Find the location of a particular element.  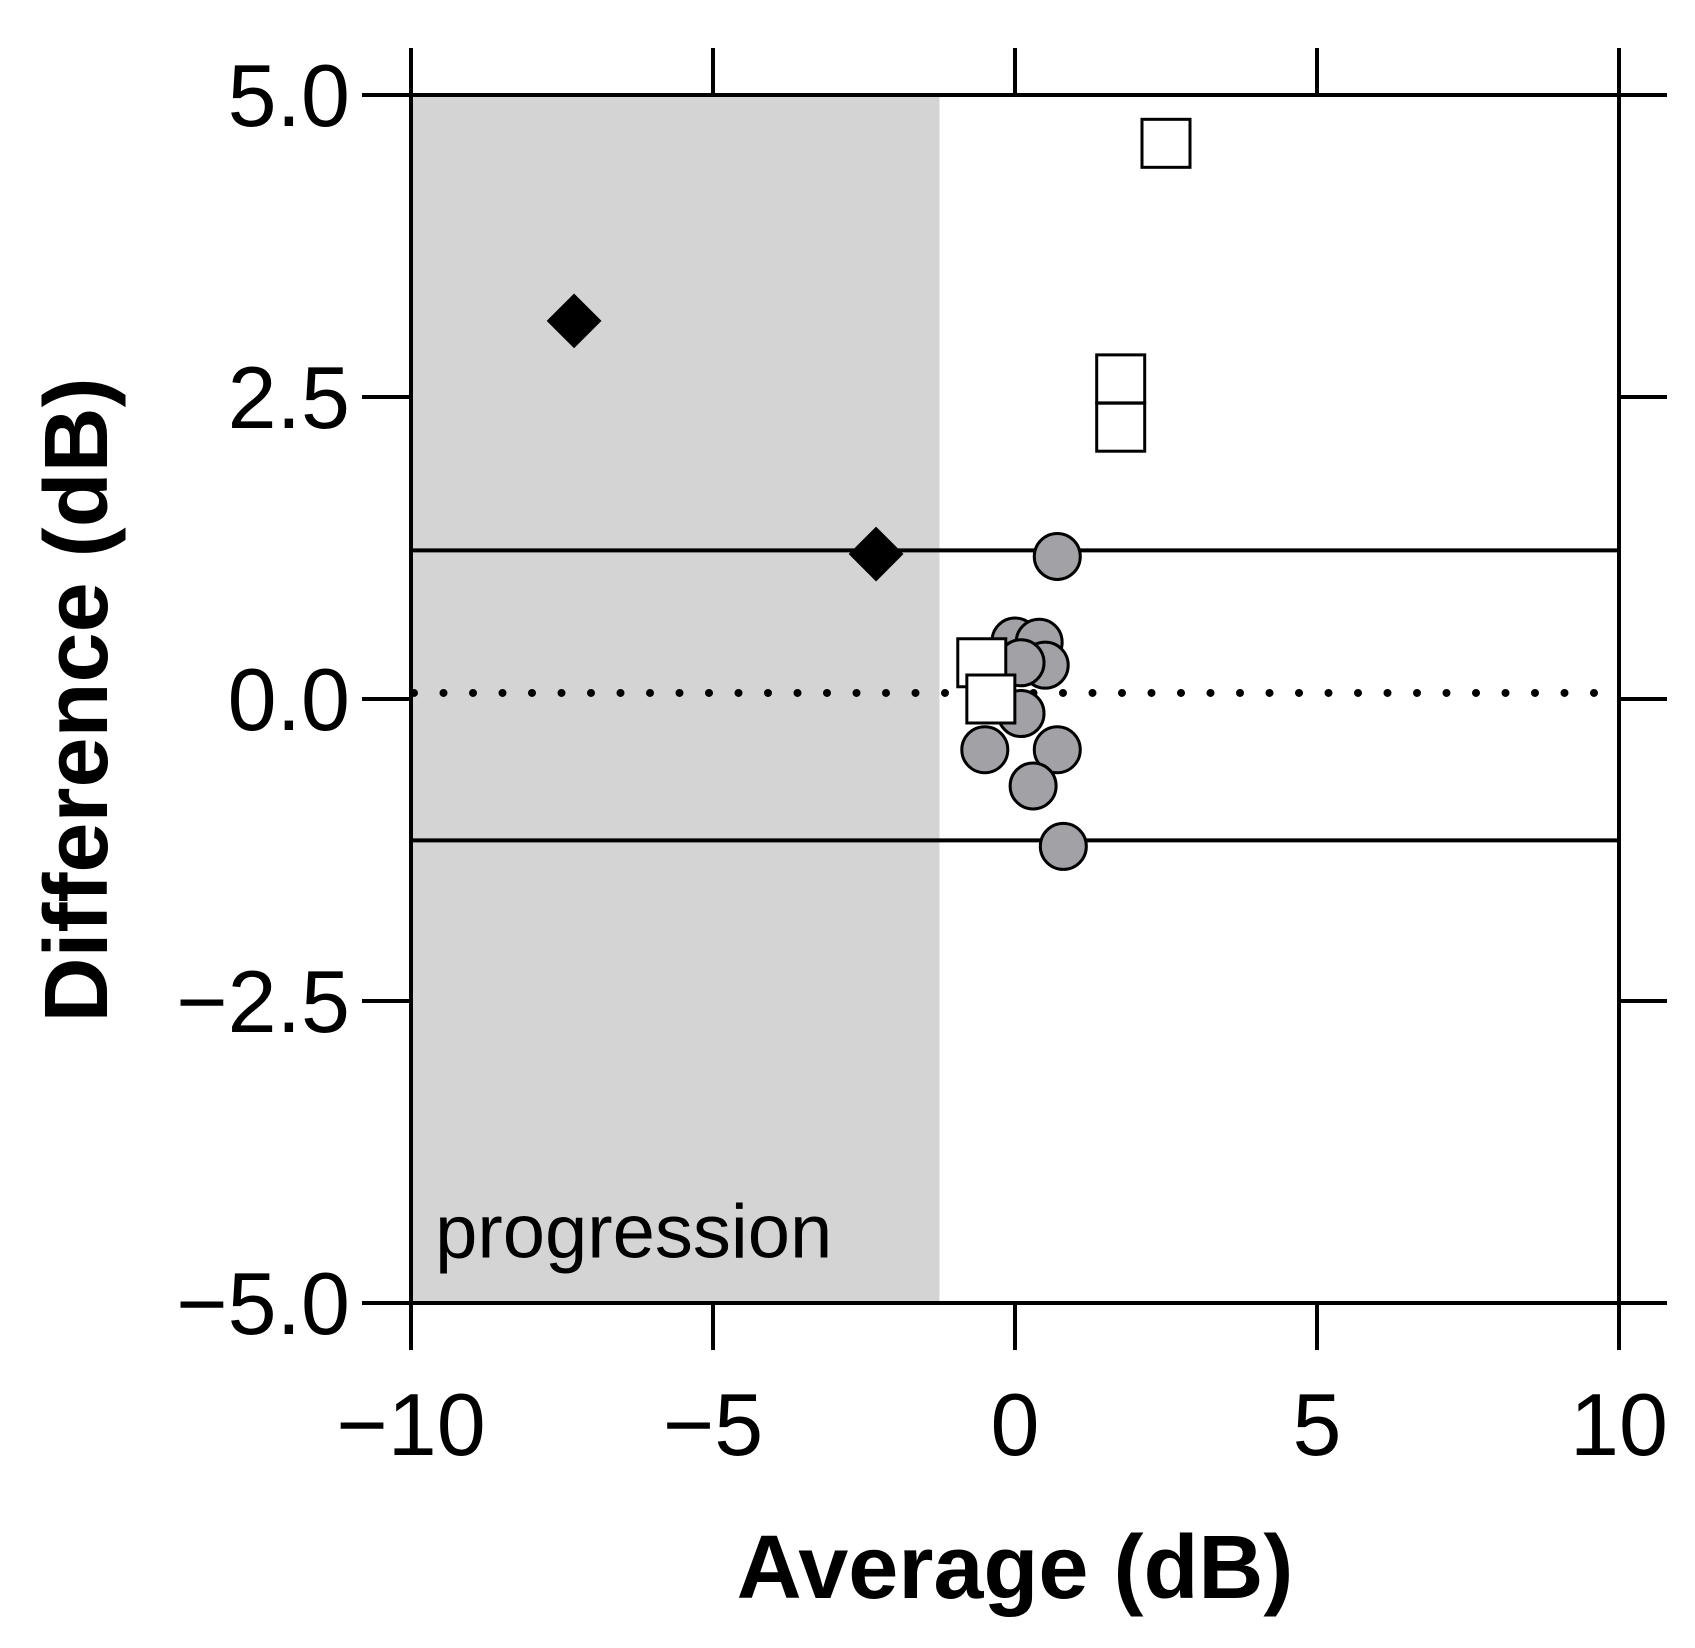

reference-lines is located at coordinates (1016, 695).